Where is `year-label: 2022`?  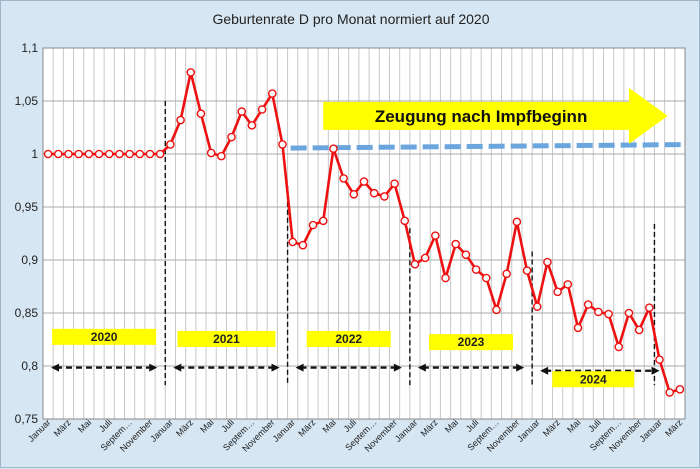 year-label: 2022 is located at coordinates (348, 339).